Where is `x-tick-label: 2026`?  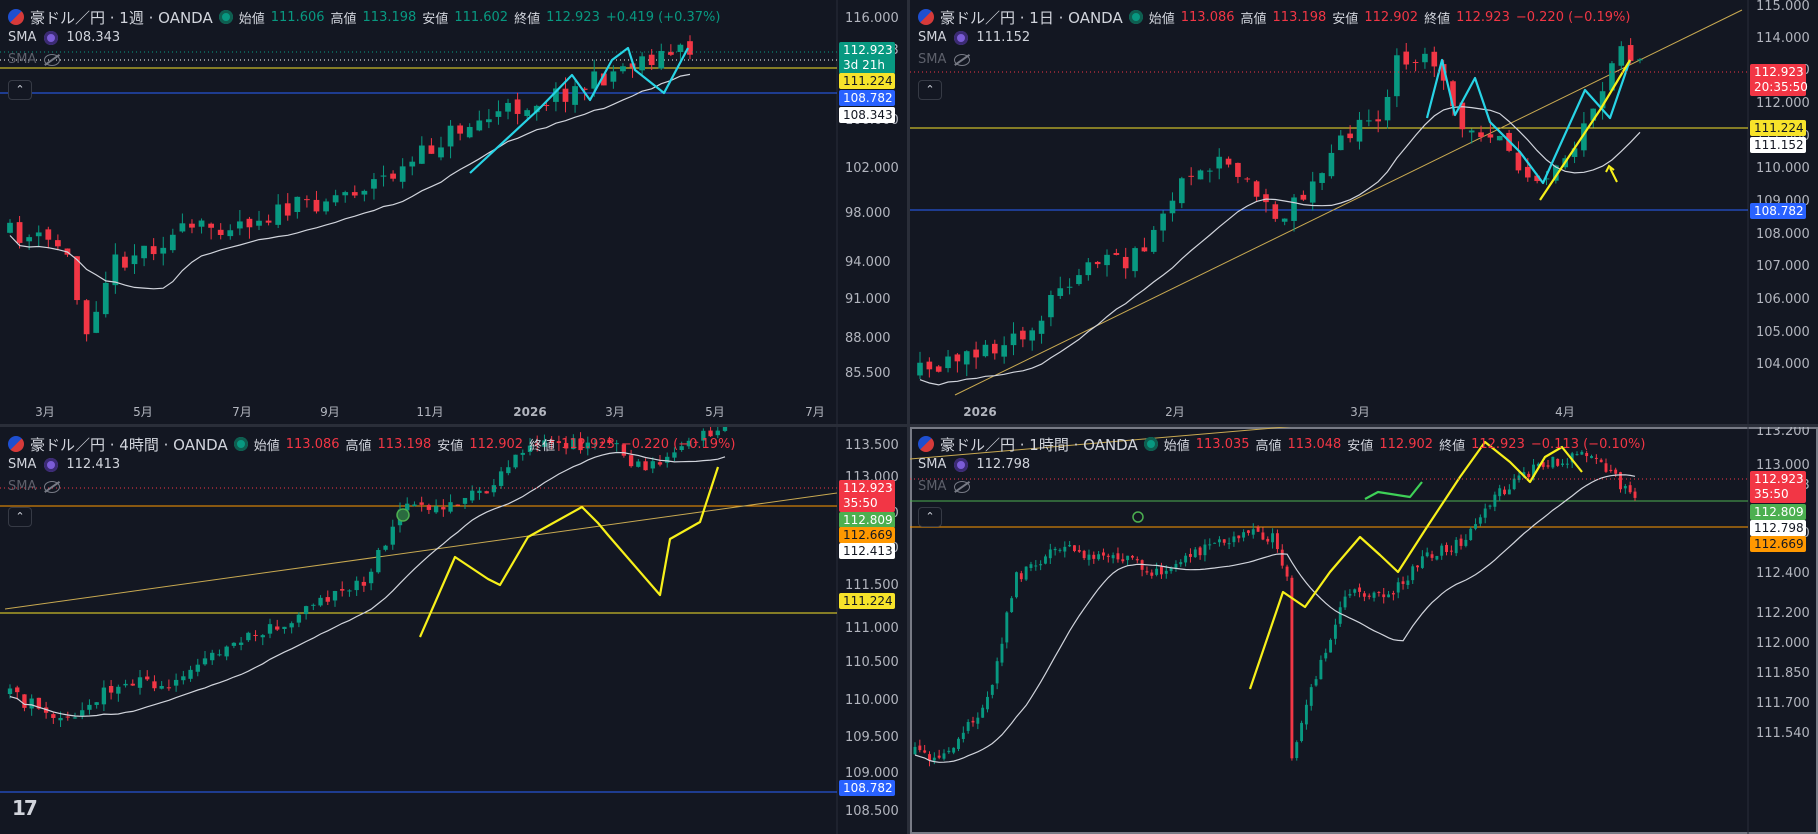 x-tick-label: 2026 is located at coordinates (529, 412).